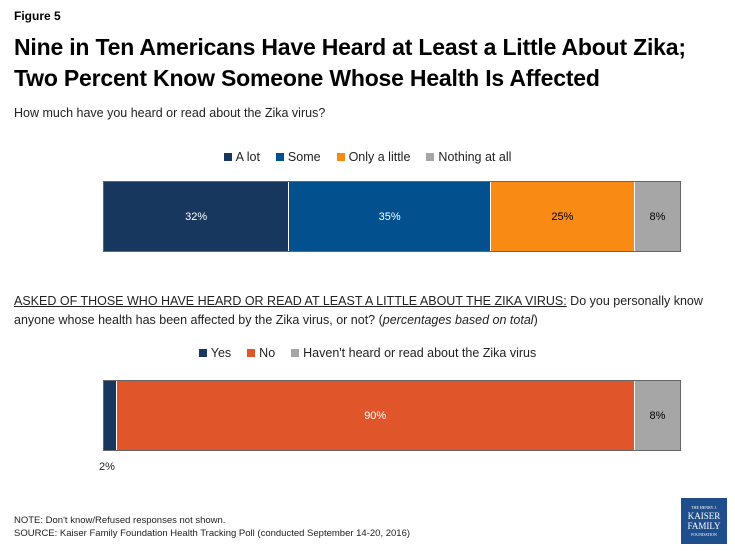  I want to click on kff-logo: THE HENRY J. KAISER FAMILY FOUNDATION, so click(704, 521).